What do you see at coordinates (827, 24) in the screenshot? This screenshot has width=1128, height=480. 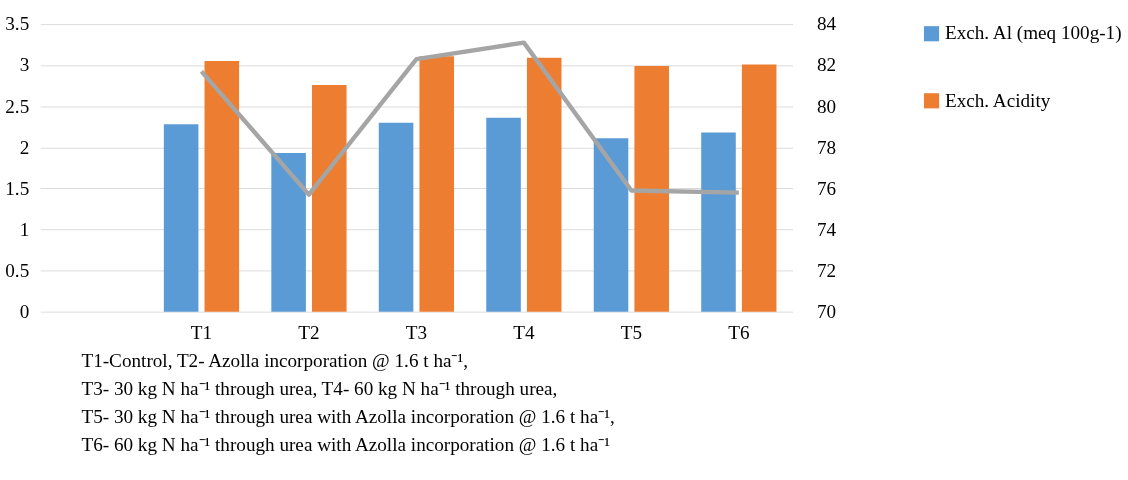 I see `y2-tick-label: 84` at bounding box center [827, 24].